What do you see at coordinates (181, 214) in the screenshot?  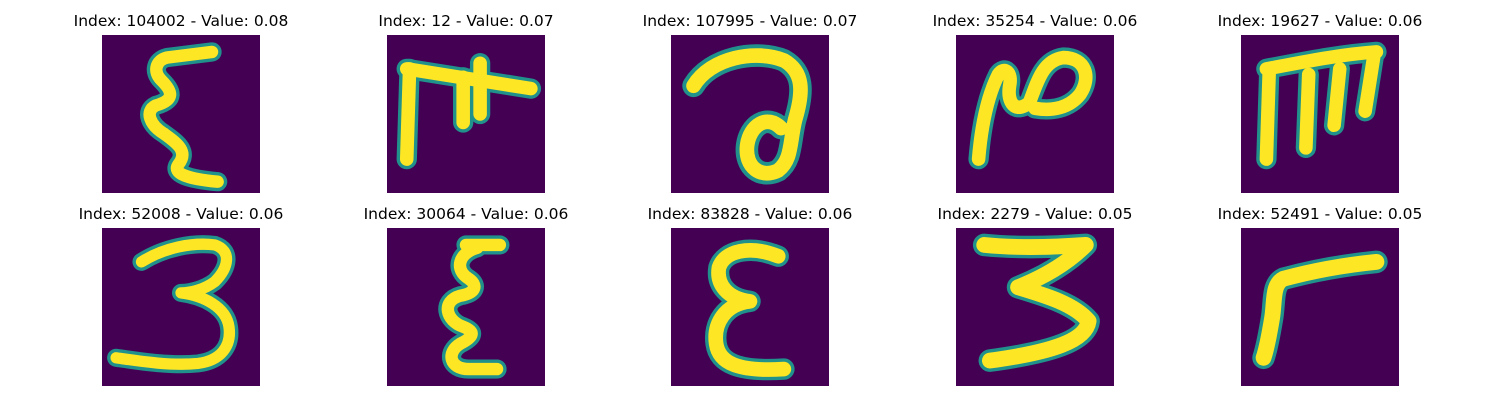 I see `panel-title: Index: 52008 - Value: 0.06` at bounding box center [181, 214].